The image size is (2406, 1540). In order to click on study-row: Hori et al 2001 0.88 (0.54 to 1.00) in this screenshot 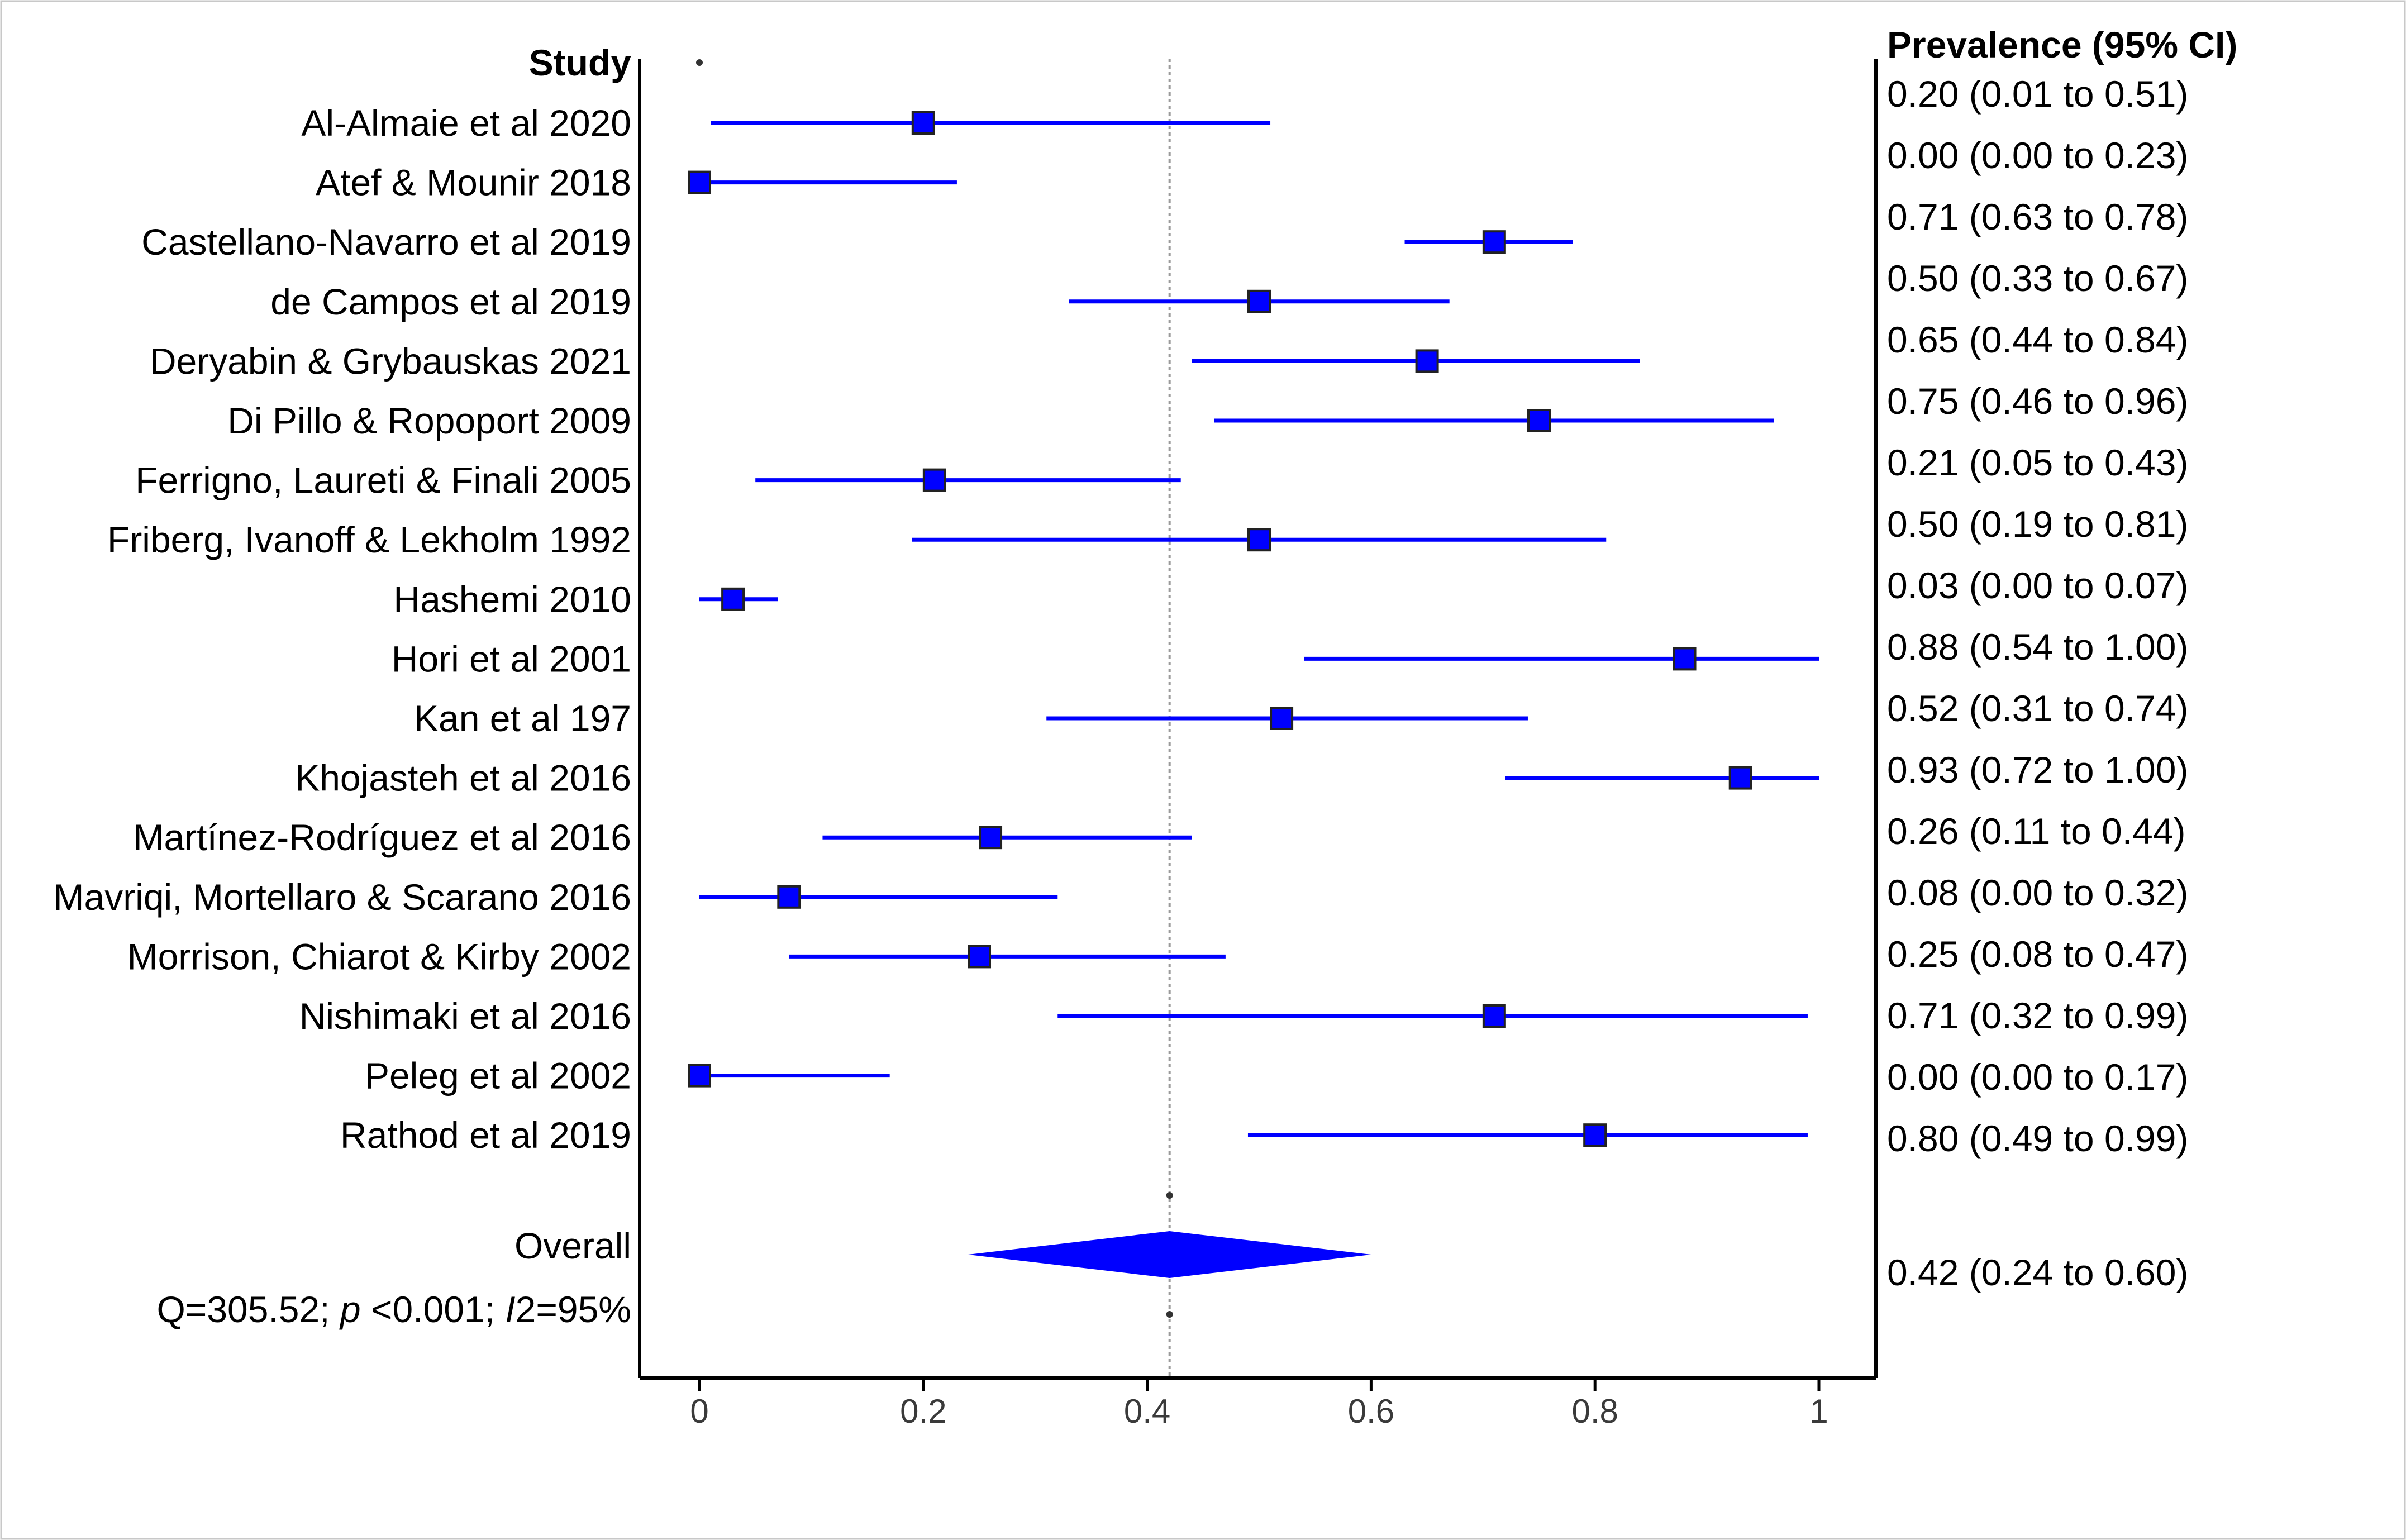, I will do `click(1290, 653)`.